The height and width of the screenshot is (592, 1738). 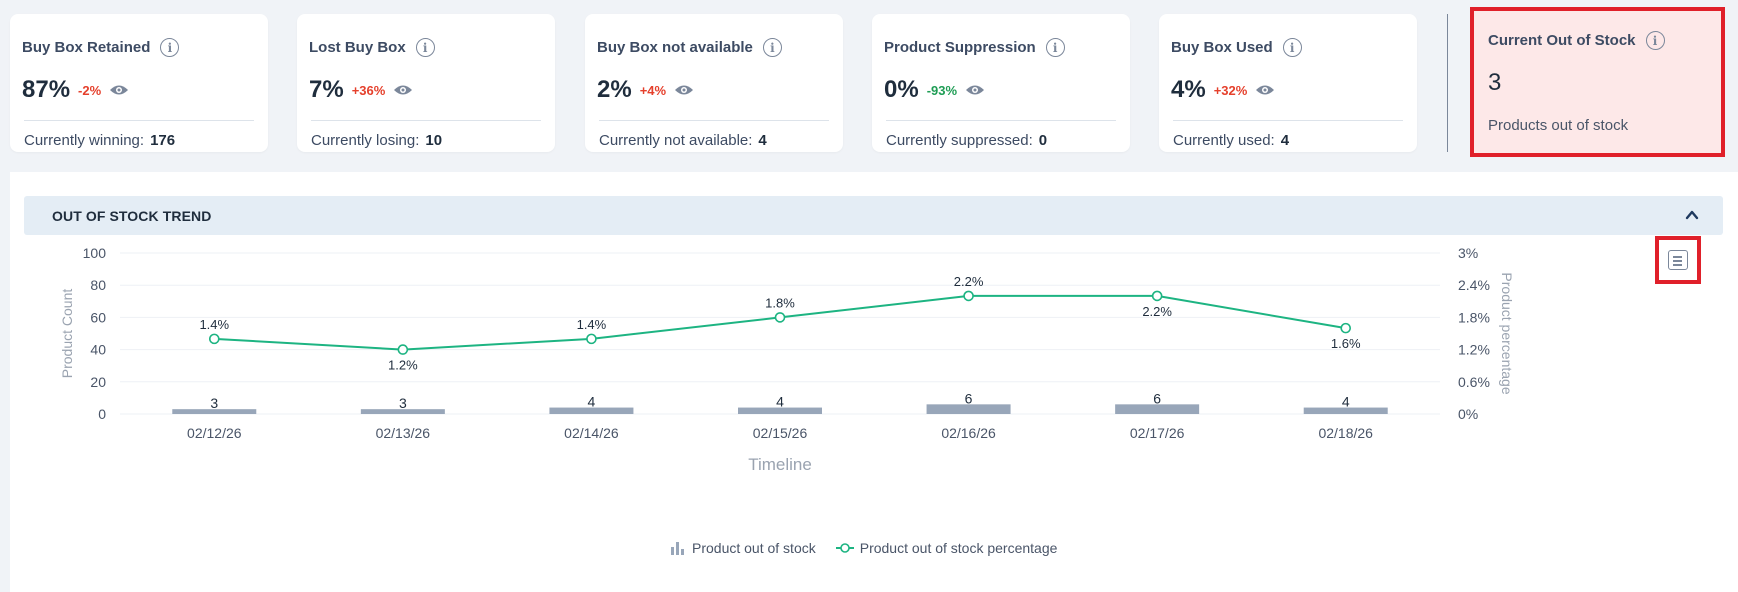 I want to click on x-tick-label: 02/13/26, so click(x=403, y=433).